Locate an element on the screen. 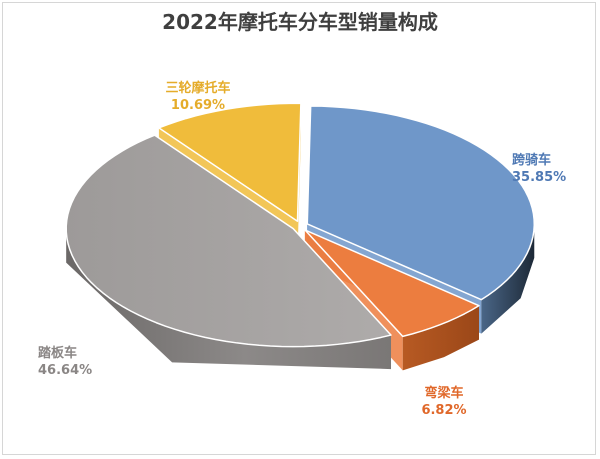 This screenshot has width=600, height=459. label-tabanche-name: 踏板车 is located at coordinates (58, 353).